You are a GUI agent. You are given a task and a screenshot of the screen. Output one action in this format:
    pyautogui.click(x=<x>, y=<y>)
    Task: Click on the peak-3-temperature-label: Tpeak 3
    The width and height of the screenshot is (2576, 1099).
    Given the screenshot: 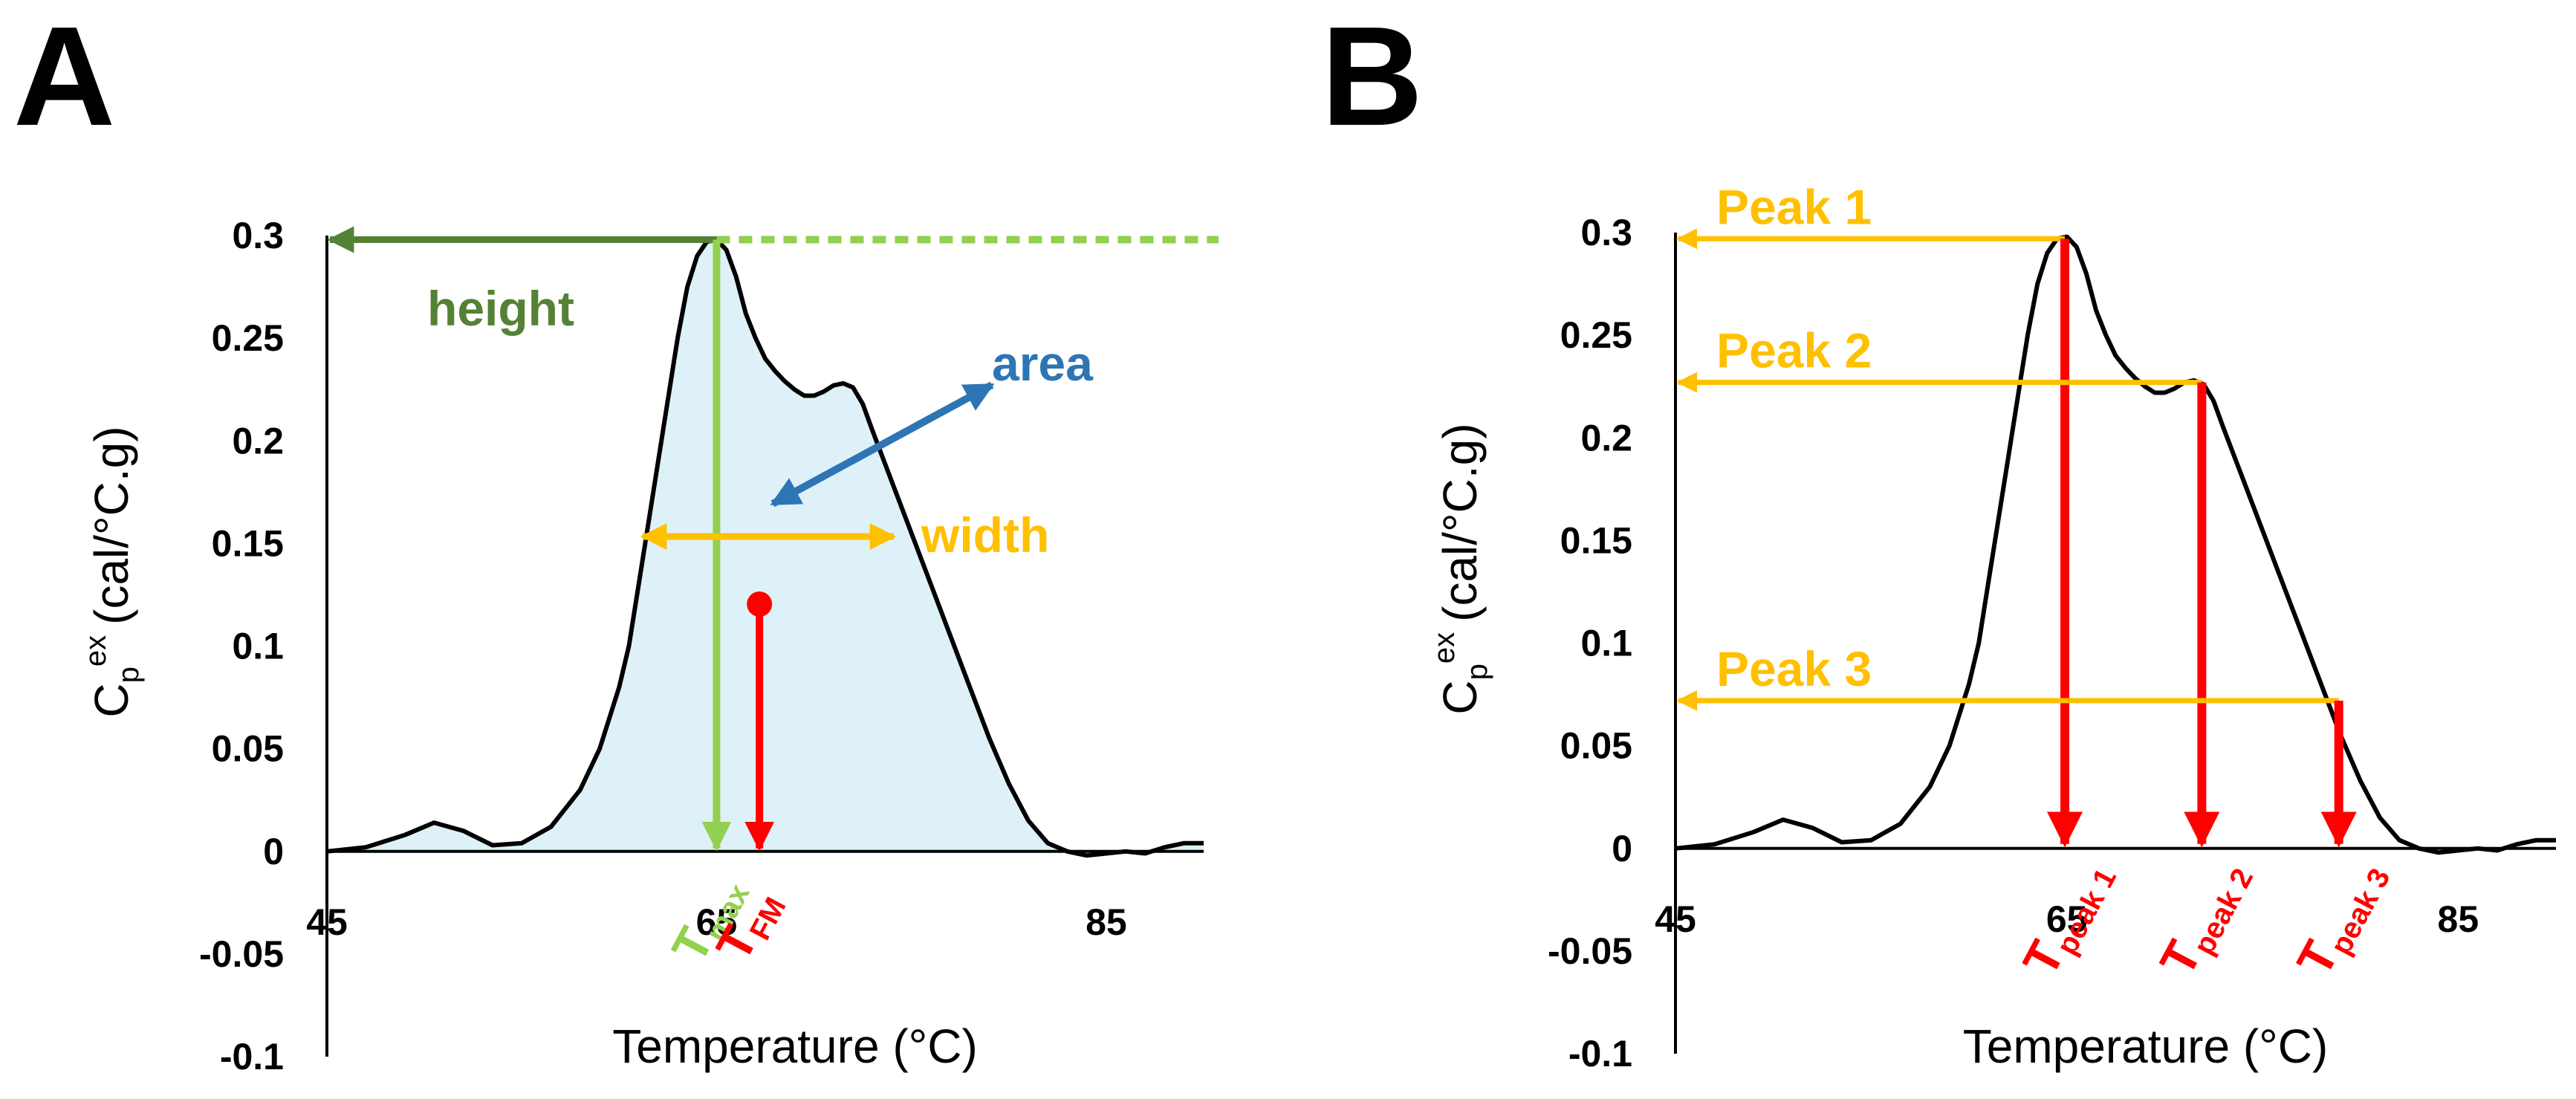 What is the action you would take?
    pyautogui.click(x=2341, y=918)
    